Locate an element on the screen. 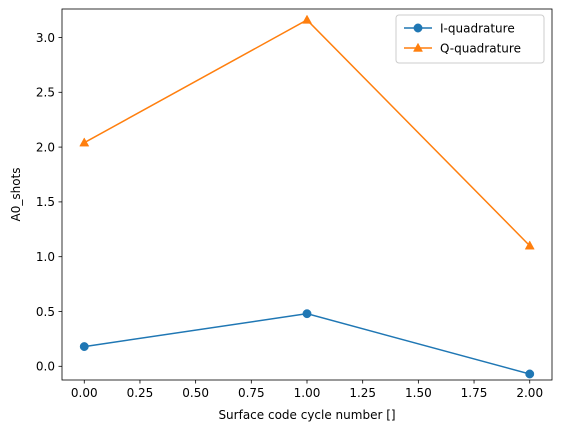  legend-item: Q-quadrature is located at coordinates (462, 48).